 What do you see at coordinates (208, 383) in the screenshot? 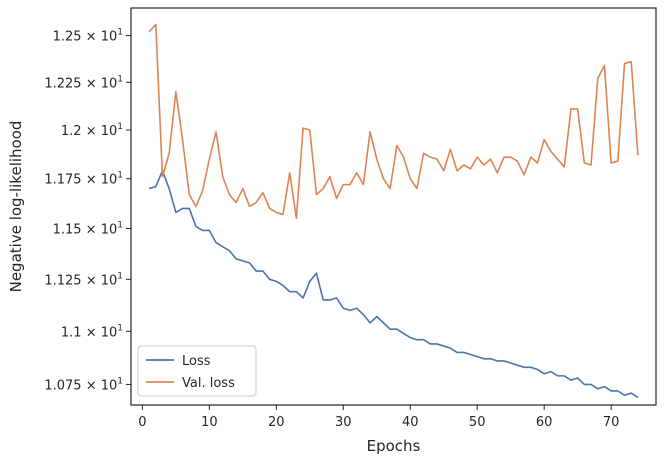
I see `legend-label: Val. loss` at bounding box center [208, 383].